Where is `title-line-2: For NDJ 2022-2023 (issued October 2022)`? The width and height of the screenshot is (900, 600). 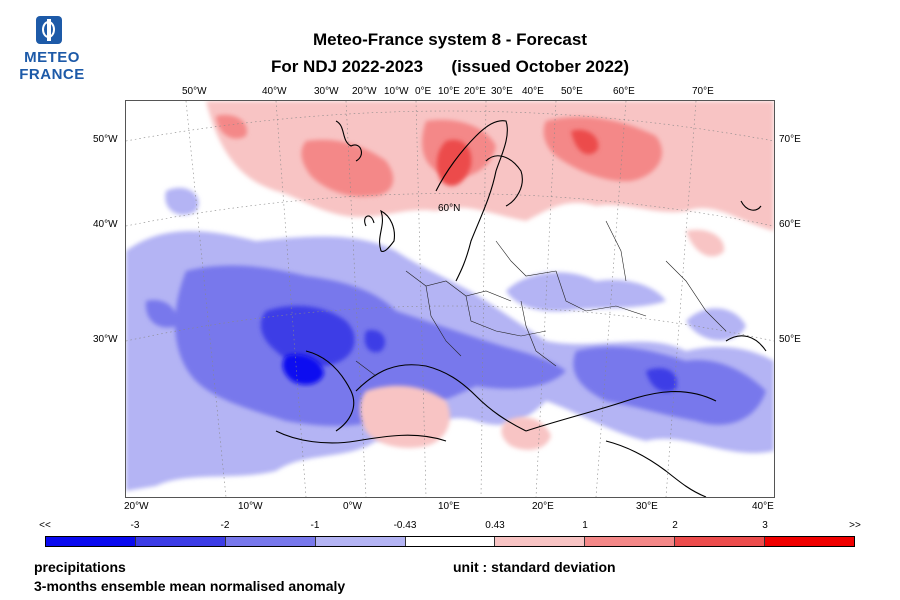 title-line-2: For NDJ 2022-2023 (issued October 2022) is located at coordinates (450, 66).